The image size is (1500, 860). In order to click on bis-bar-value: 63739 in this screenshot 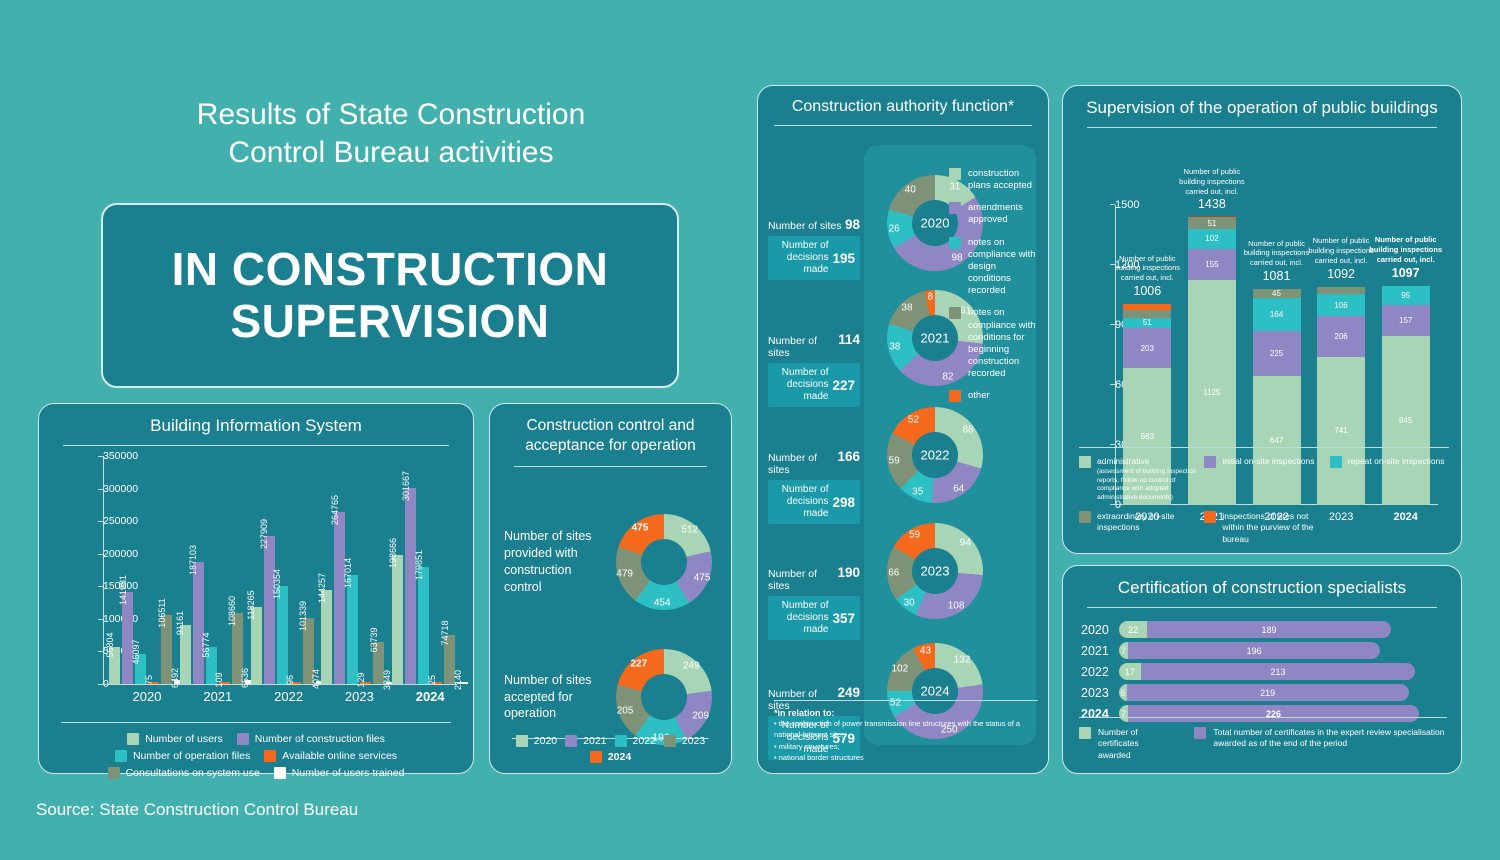, I will do `click(373, 640)`.